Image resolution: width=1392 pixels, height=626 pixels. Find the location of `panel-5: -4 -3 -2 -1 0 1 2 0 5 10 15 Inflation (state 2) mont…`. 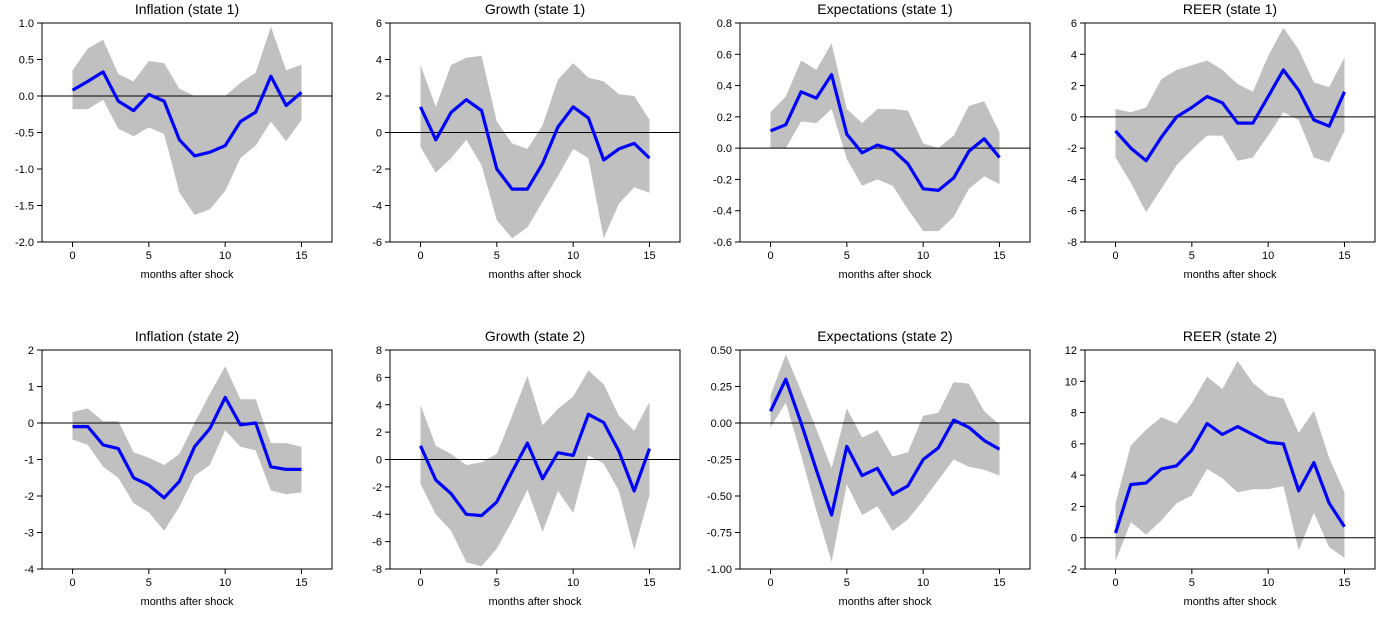

panel-5: -4 -3 -2 -1 0 1 2 0 5 10 15 Inflation (state 2) mont… is located at coordinates (178, 468).